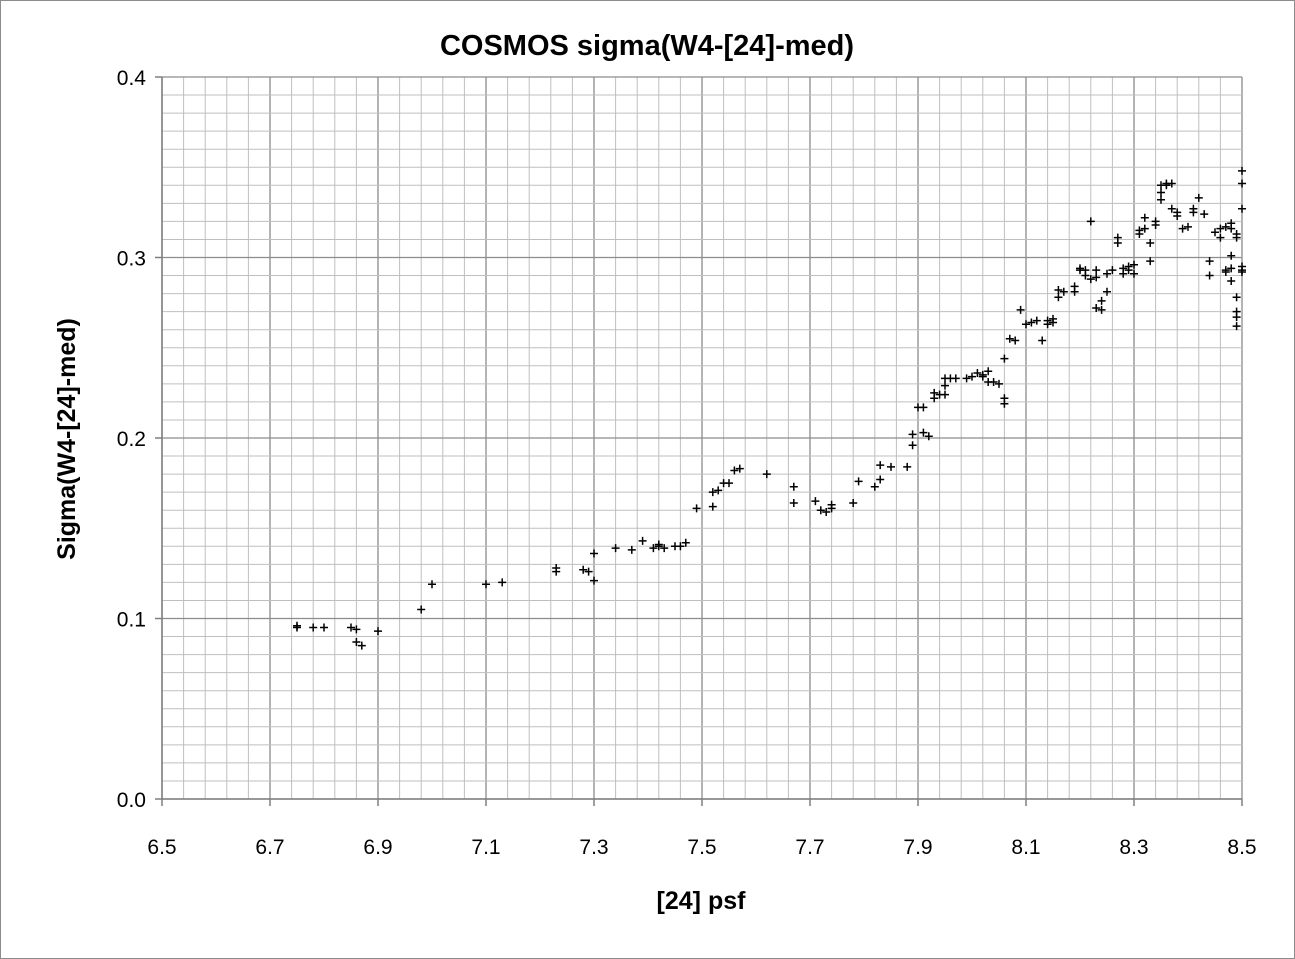  What do you see at coordinates (702, 901) in the screenshot?
I see `x-axis-label: [24] psf` at bounding box center [702, 901].